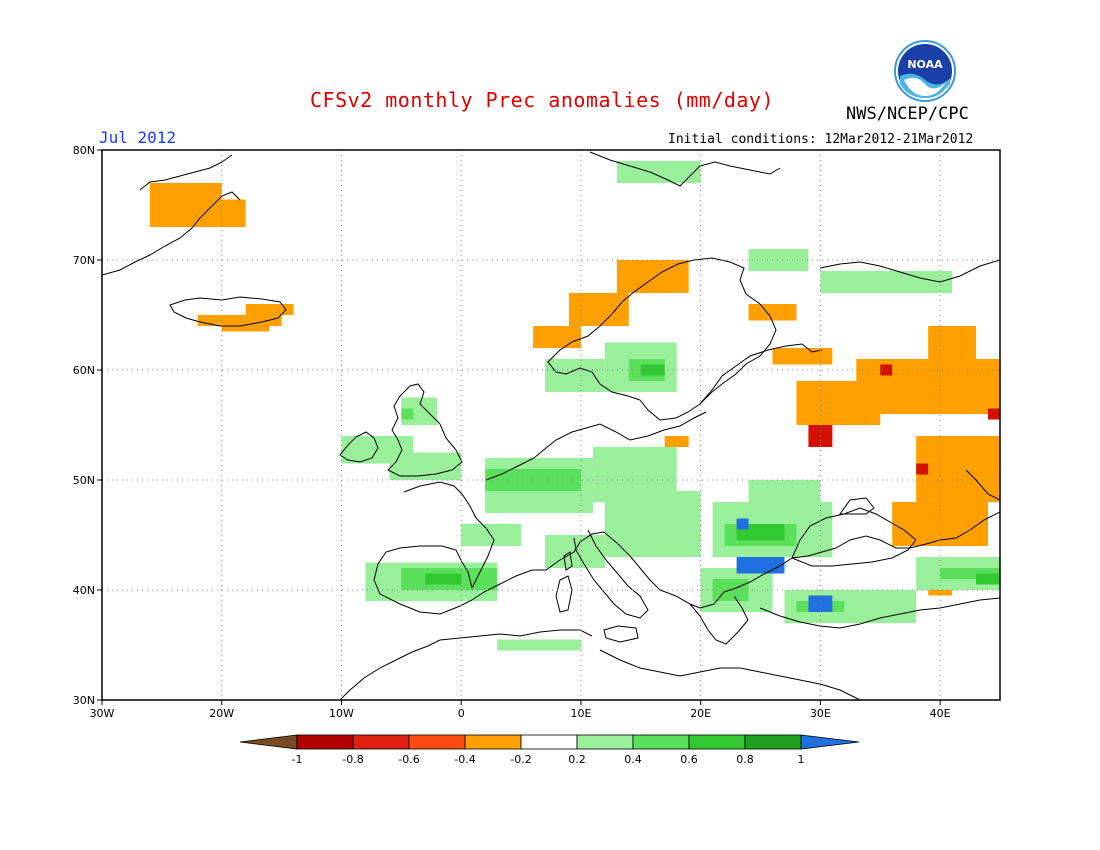  I want to click on colorbar-label: -0.2, so click(520, 759).